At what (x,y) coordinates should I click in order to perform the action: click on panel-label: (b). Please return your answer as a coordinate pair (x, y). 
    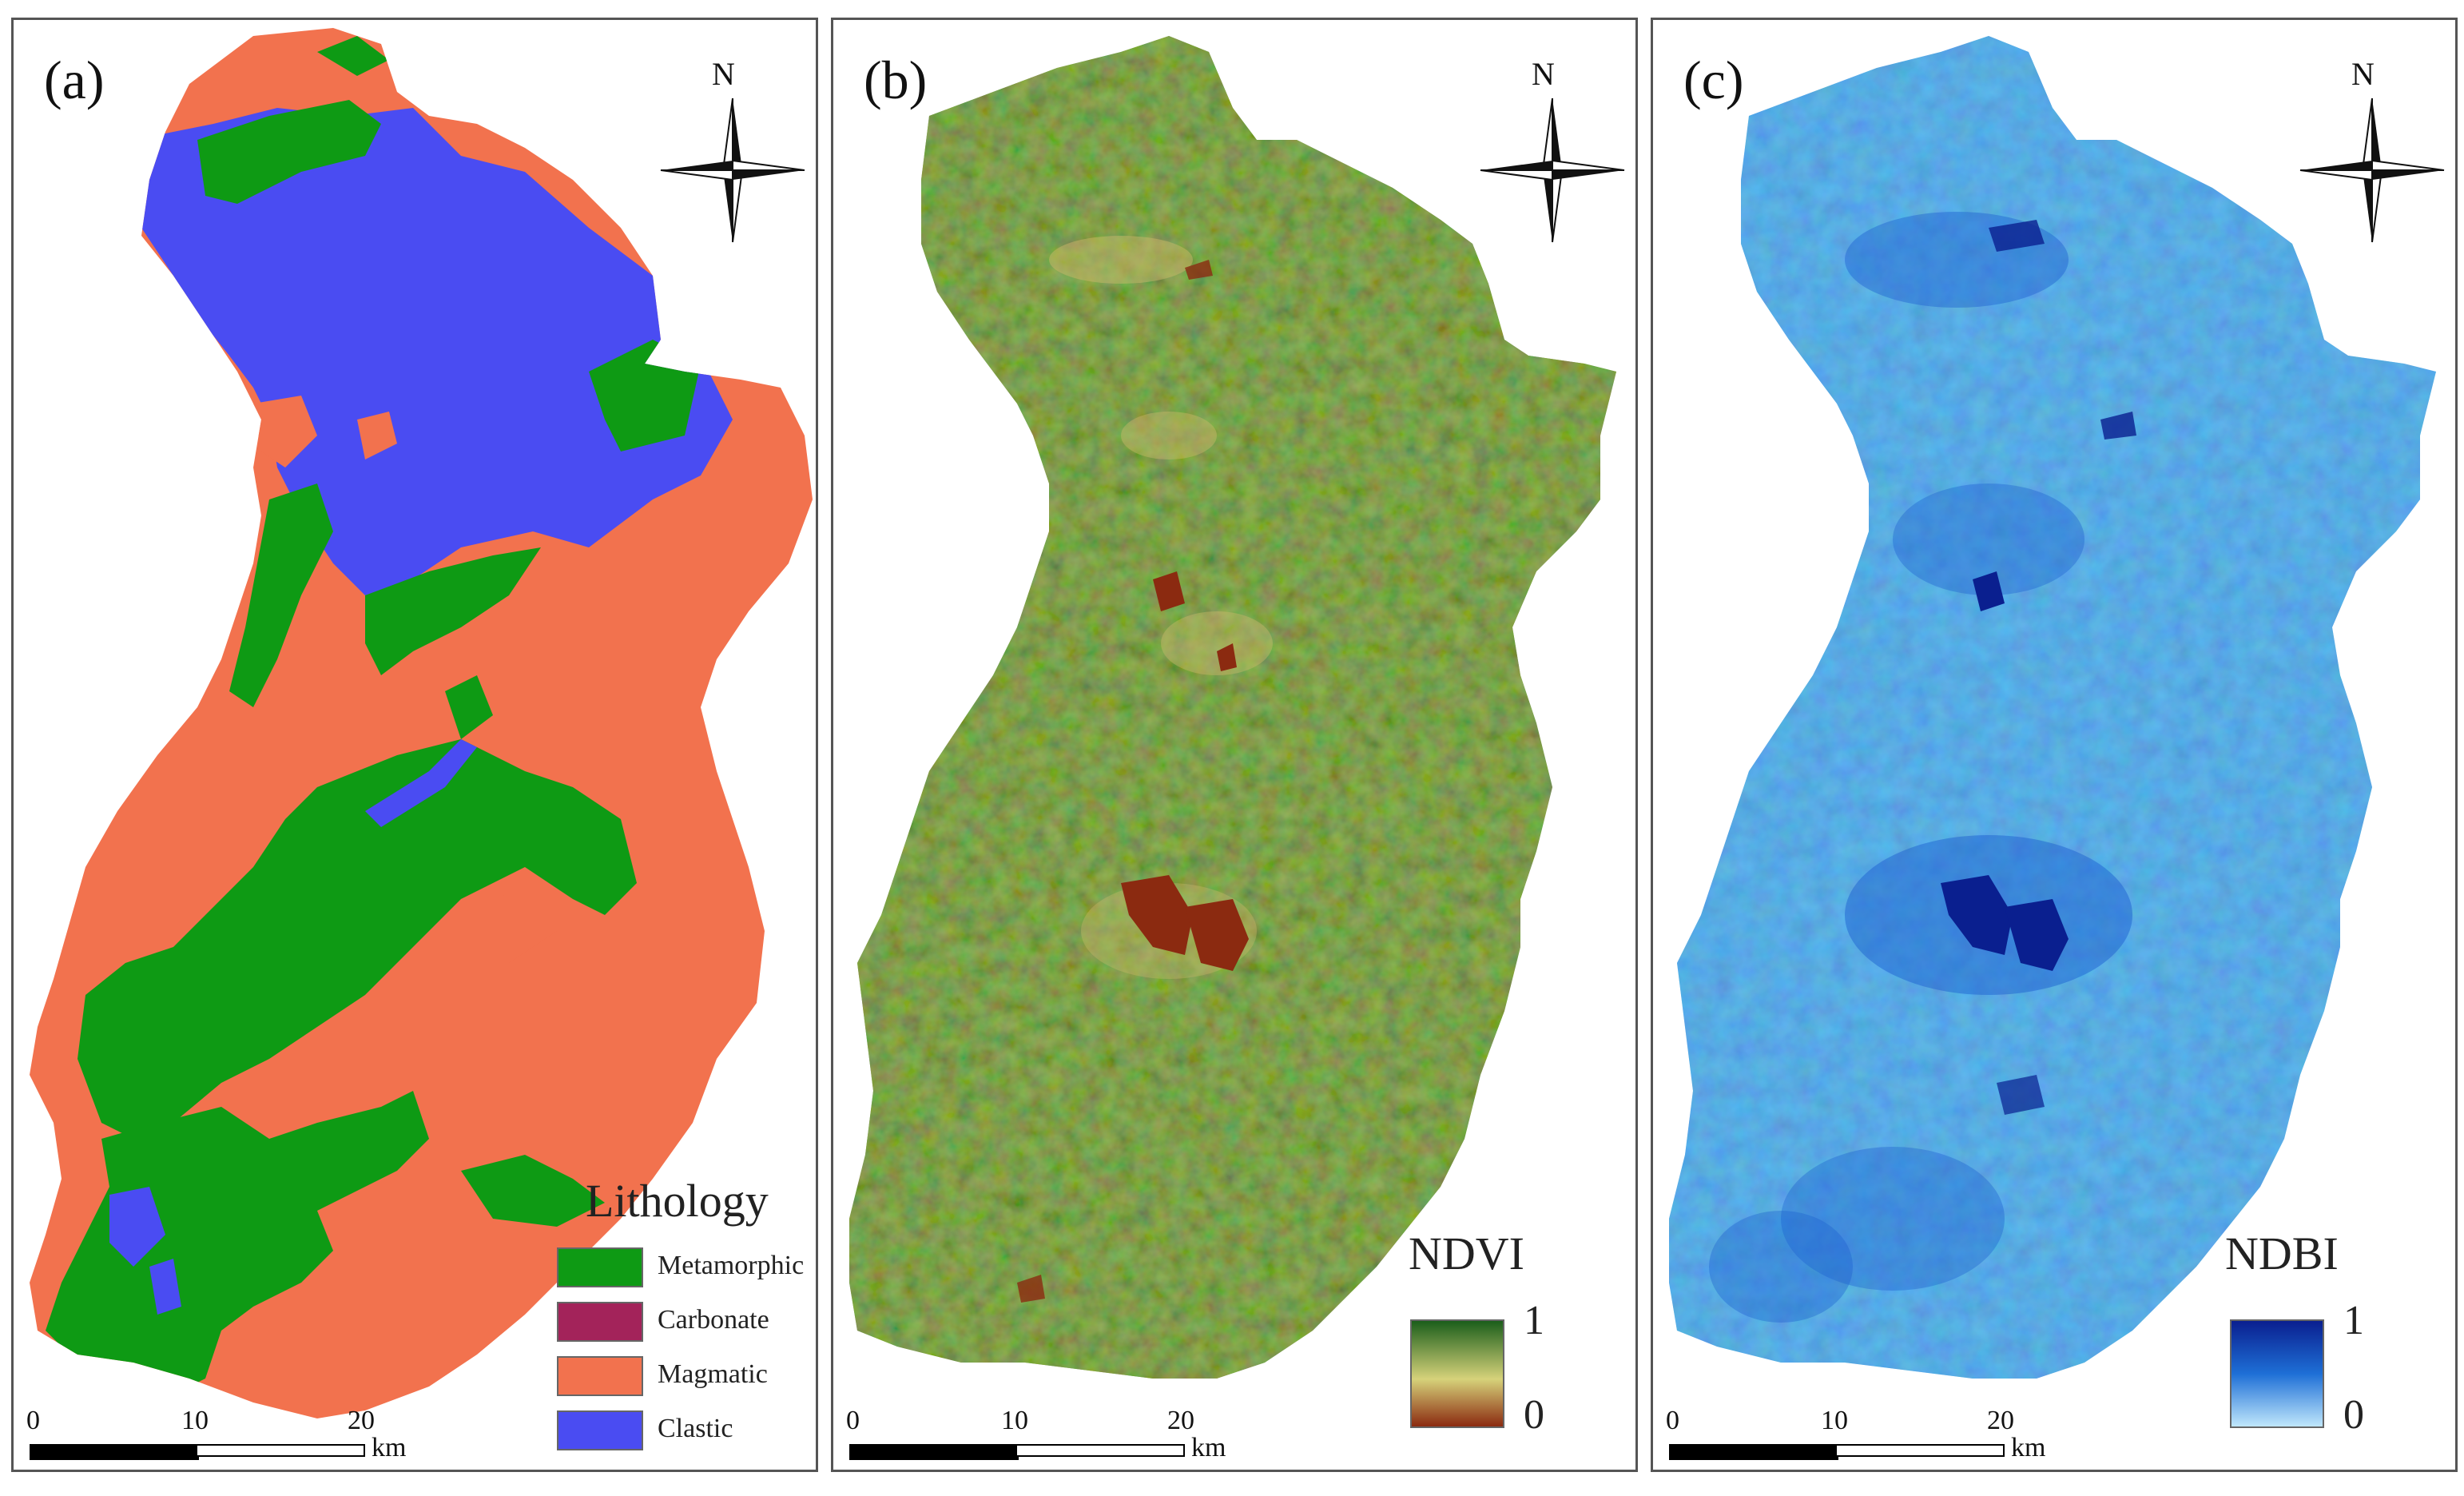
    Looking at the image, I should click on (896, 80).